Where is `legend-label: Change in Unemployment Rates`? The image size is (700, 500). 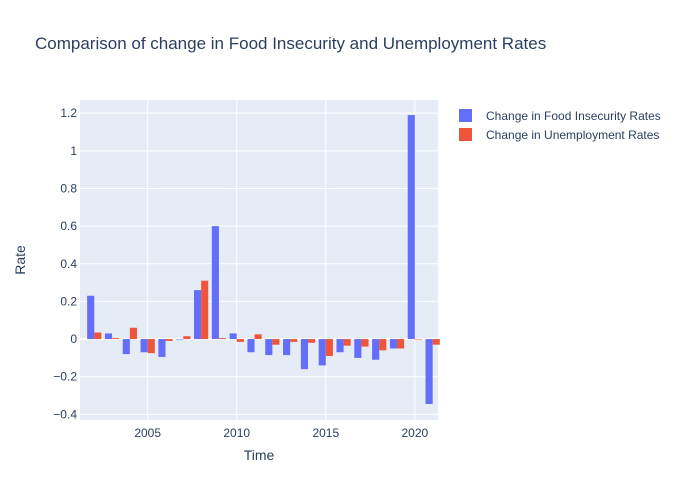 legend-label: Change in Unemployment Rates is located at coordinates (572, 135).